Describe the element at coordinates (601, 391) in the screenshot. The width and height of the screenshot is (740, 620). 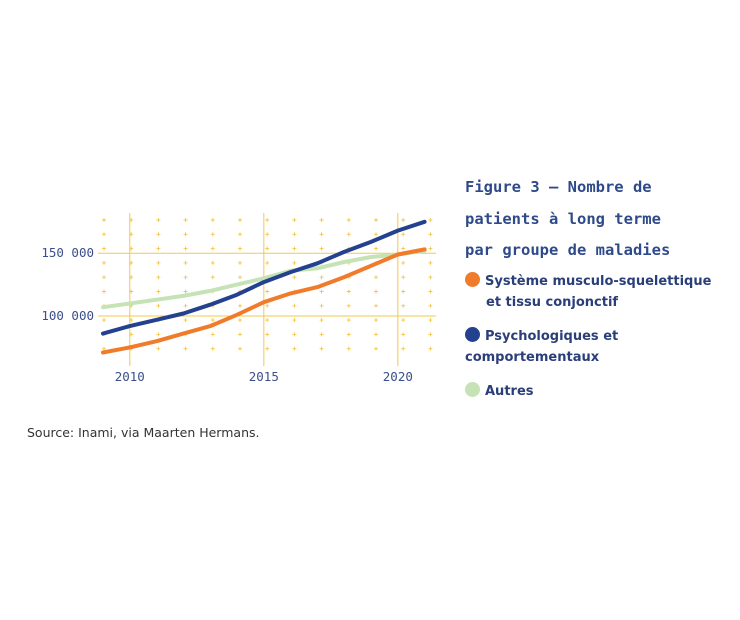
I see `legend-item-autres: Autres` at that location.